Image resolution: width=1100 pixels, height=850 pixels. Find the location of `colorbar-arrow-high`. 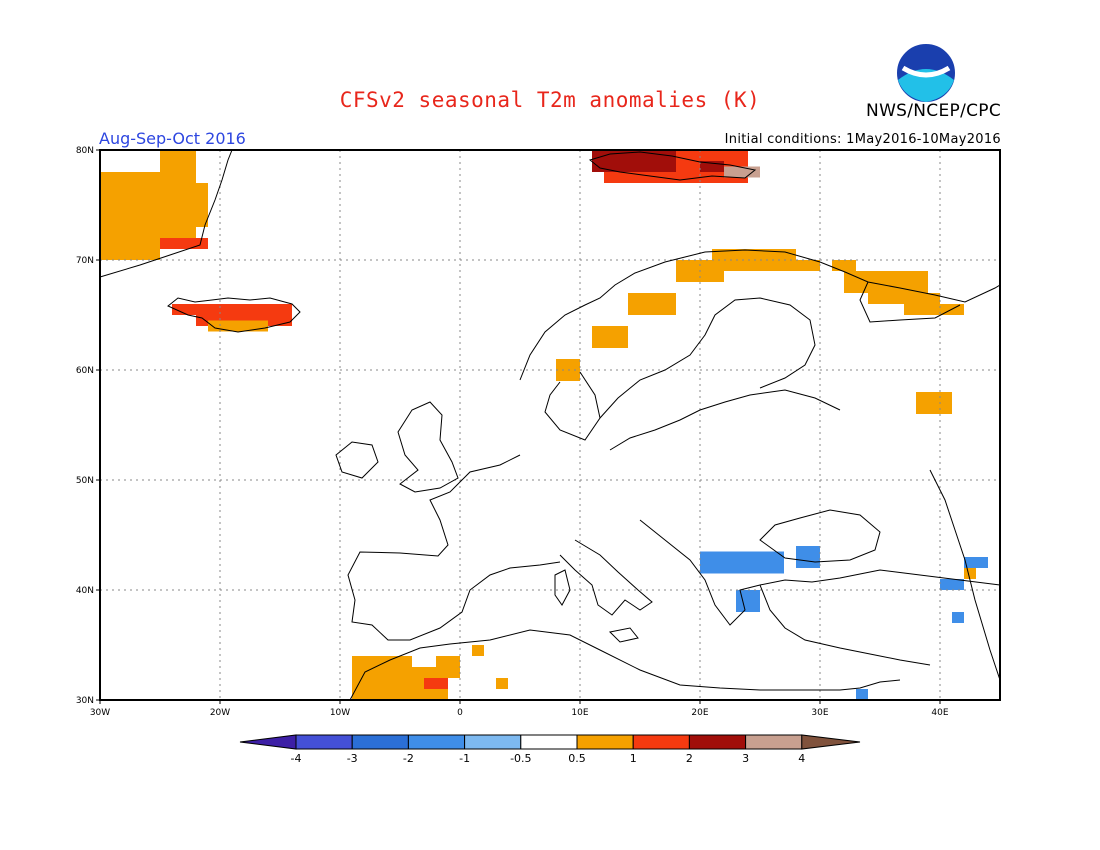

colorbar-arrow-high is located at coordinates (831, 742).